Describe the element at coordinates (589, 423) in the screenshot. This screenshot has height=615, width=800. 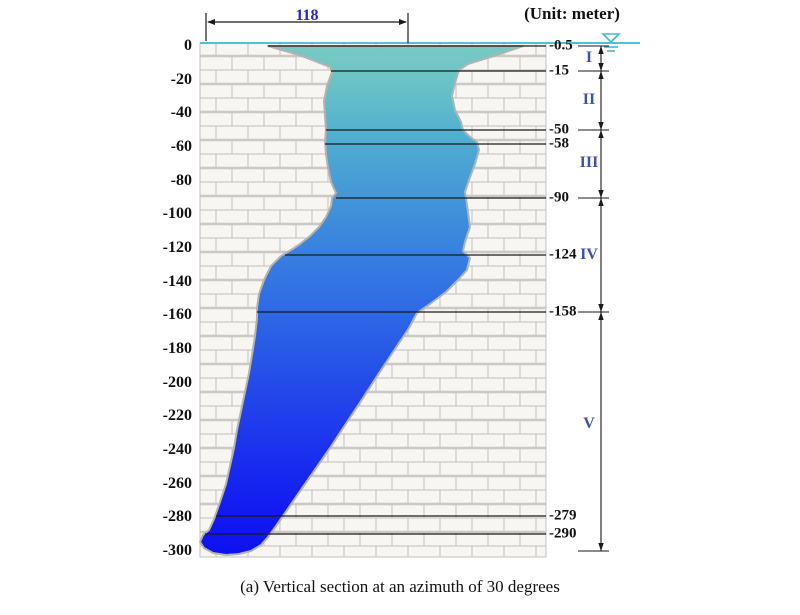
I see `zone-label: V` at that location.